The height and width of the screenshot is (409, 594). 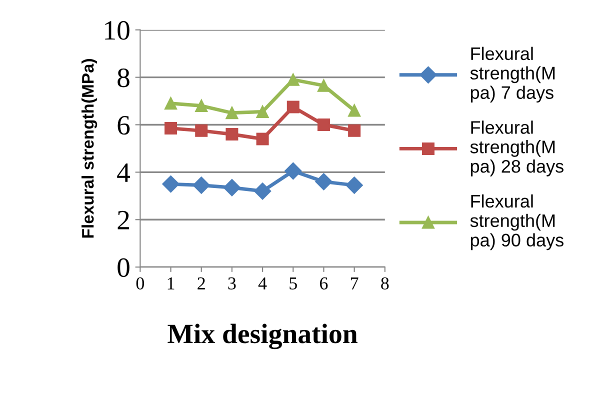 What do you see at coordinates (140, 283) in the screenshot?
I see `x-tick-label: 0` at bounding box center [140, 283].